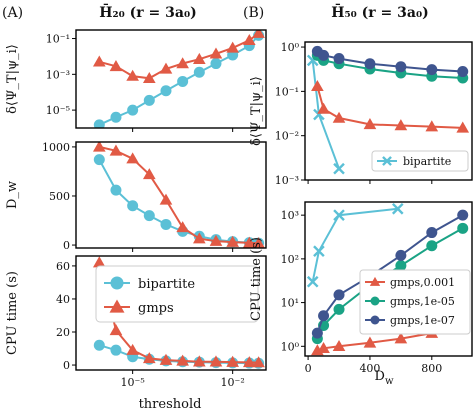 This screenshot has height=412, width=474. Describe the element at coordinates (422, 320) in the screenshot. I see `legend-label: gmps,1e-07` at that location.